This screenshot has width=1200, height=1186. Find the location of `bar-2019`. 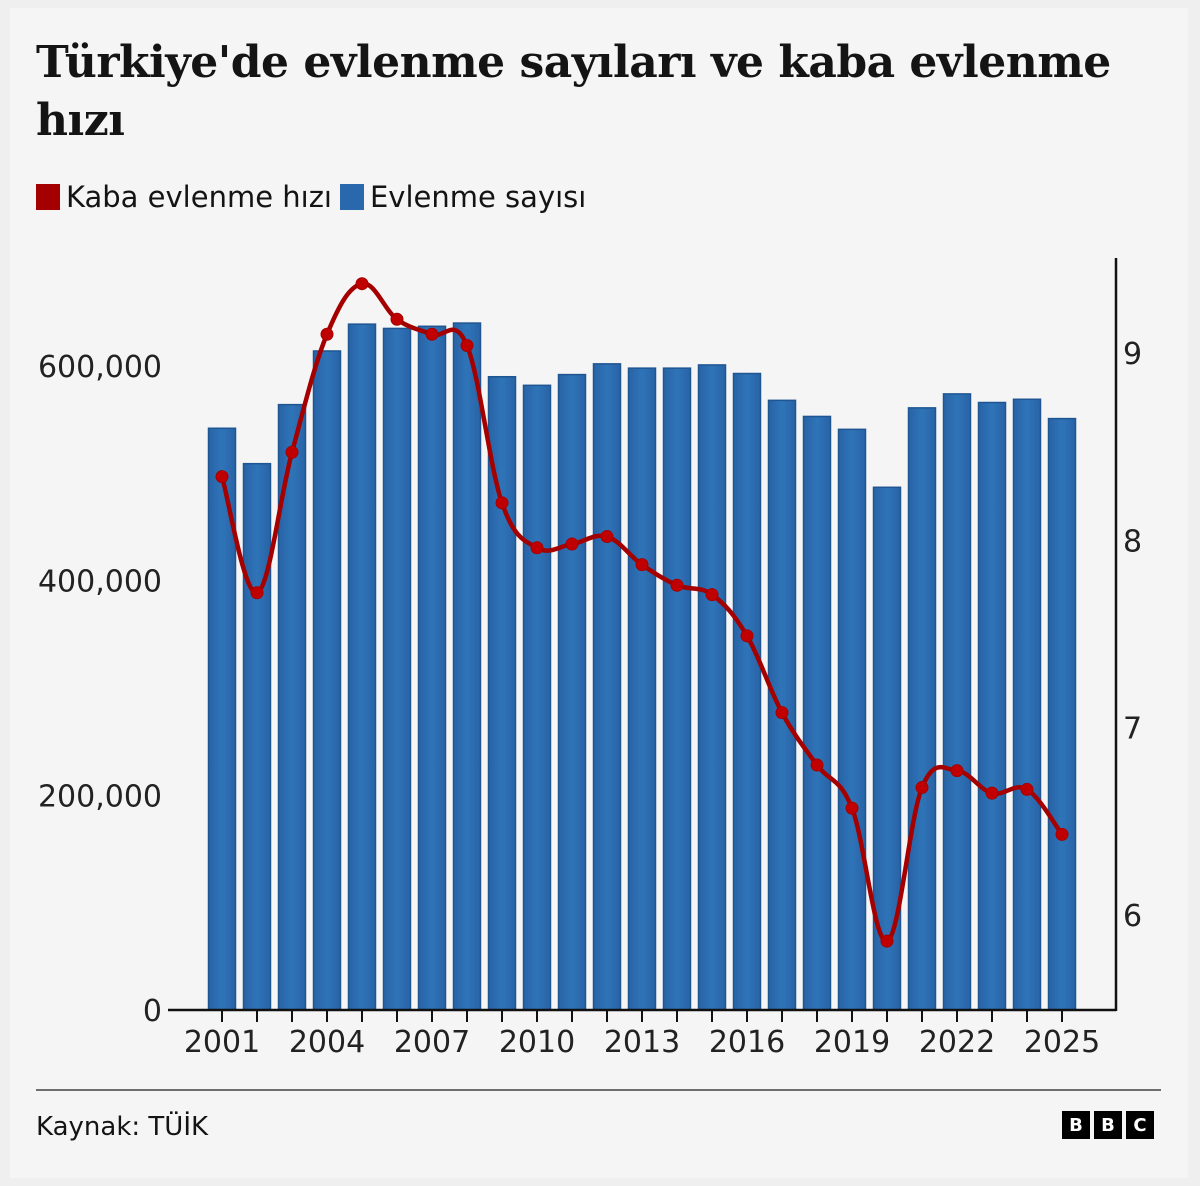

bar-2019 is located at coordinates (852, 719).